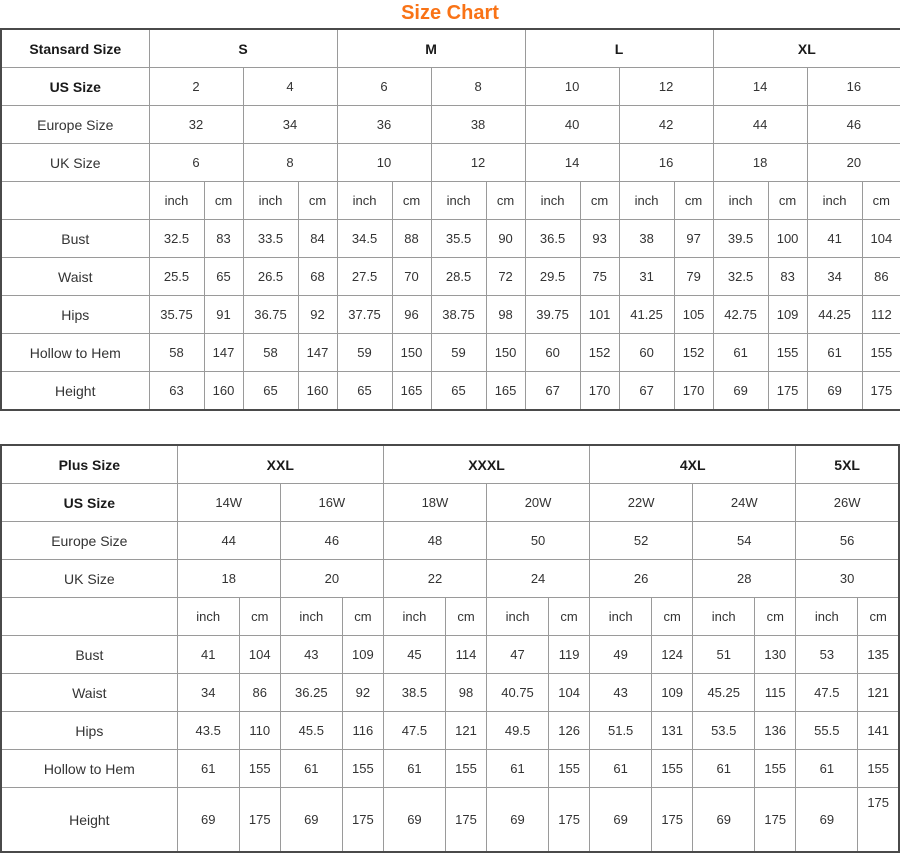  Describe the element at coordinates (311, 692) in the screenshot. I see `measure-value-cell: 36.25` at that location.